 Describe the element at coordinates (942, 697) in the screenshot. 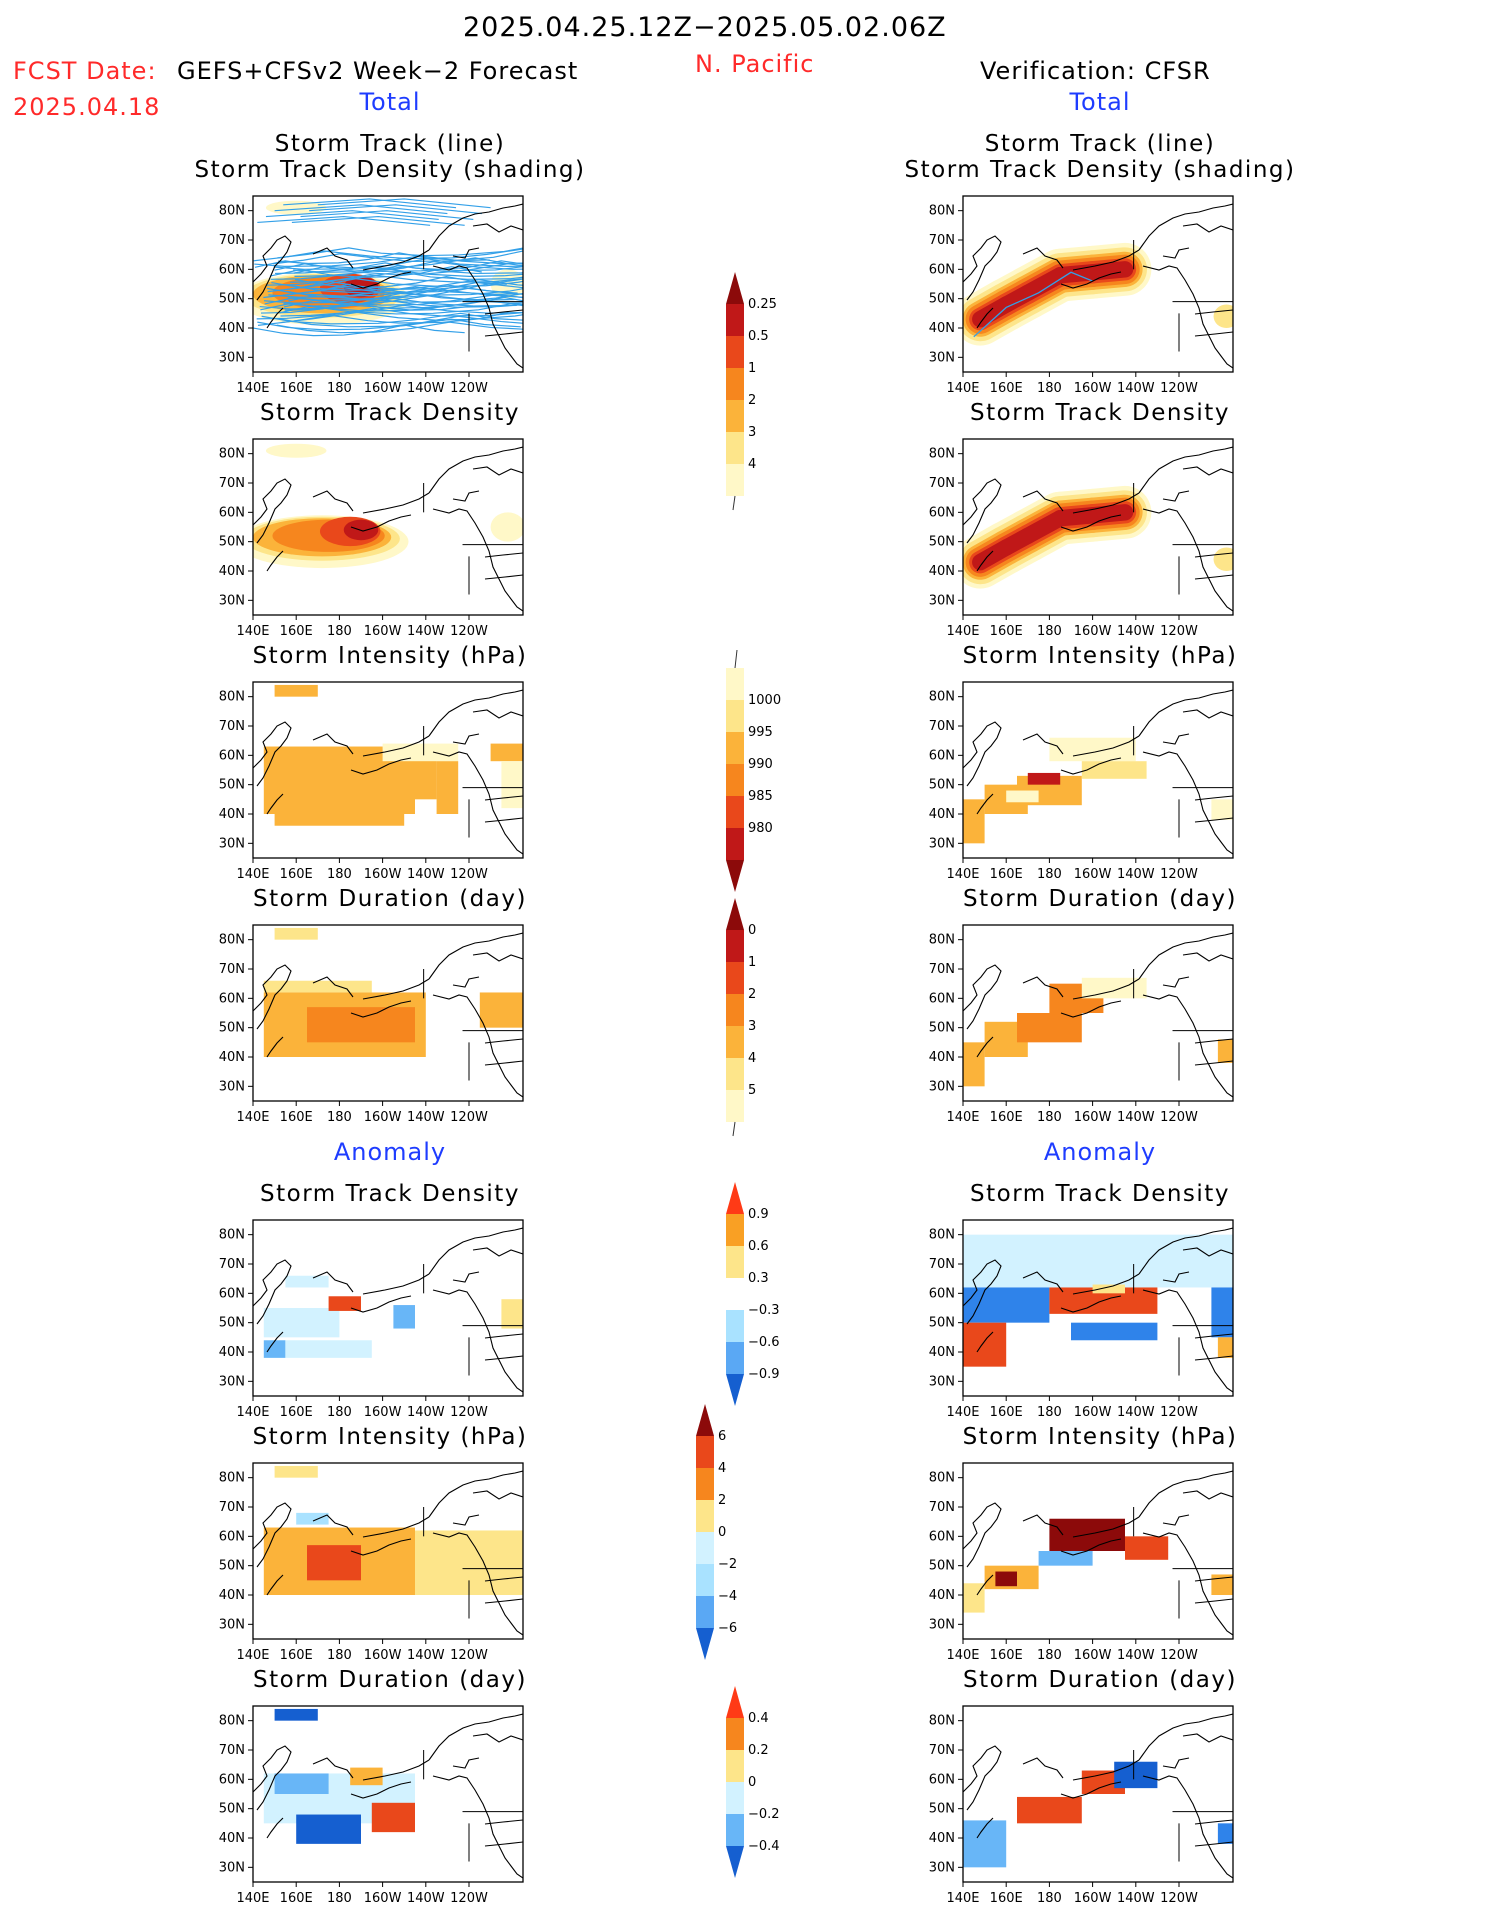

I see `lat-tick-label: 80N` at that location.